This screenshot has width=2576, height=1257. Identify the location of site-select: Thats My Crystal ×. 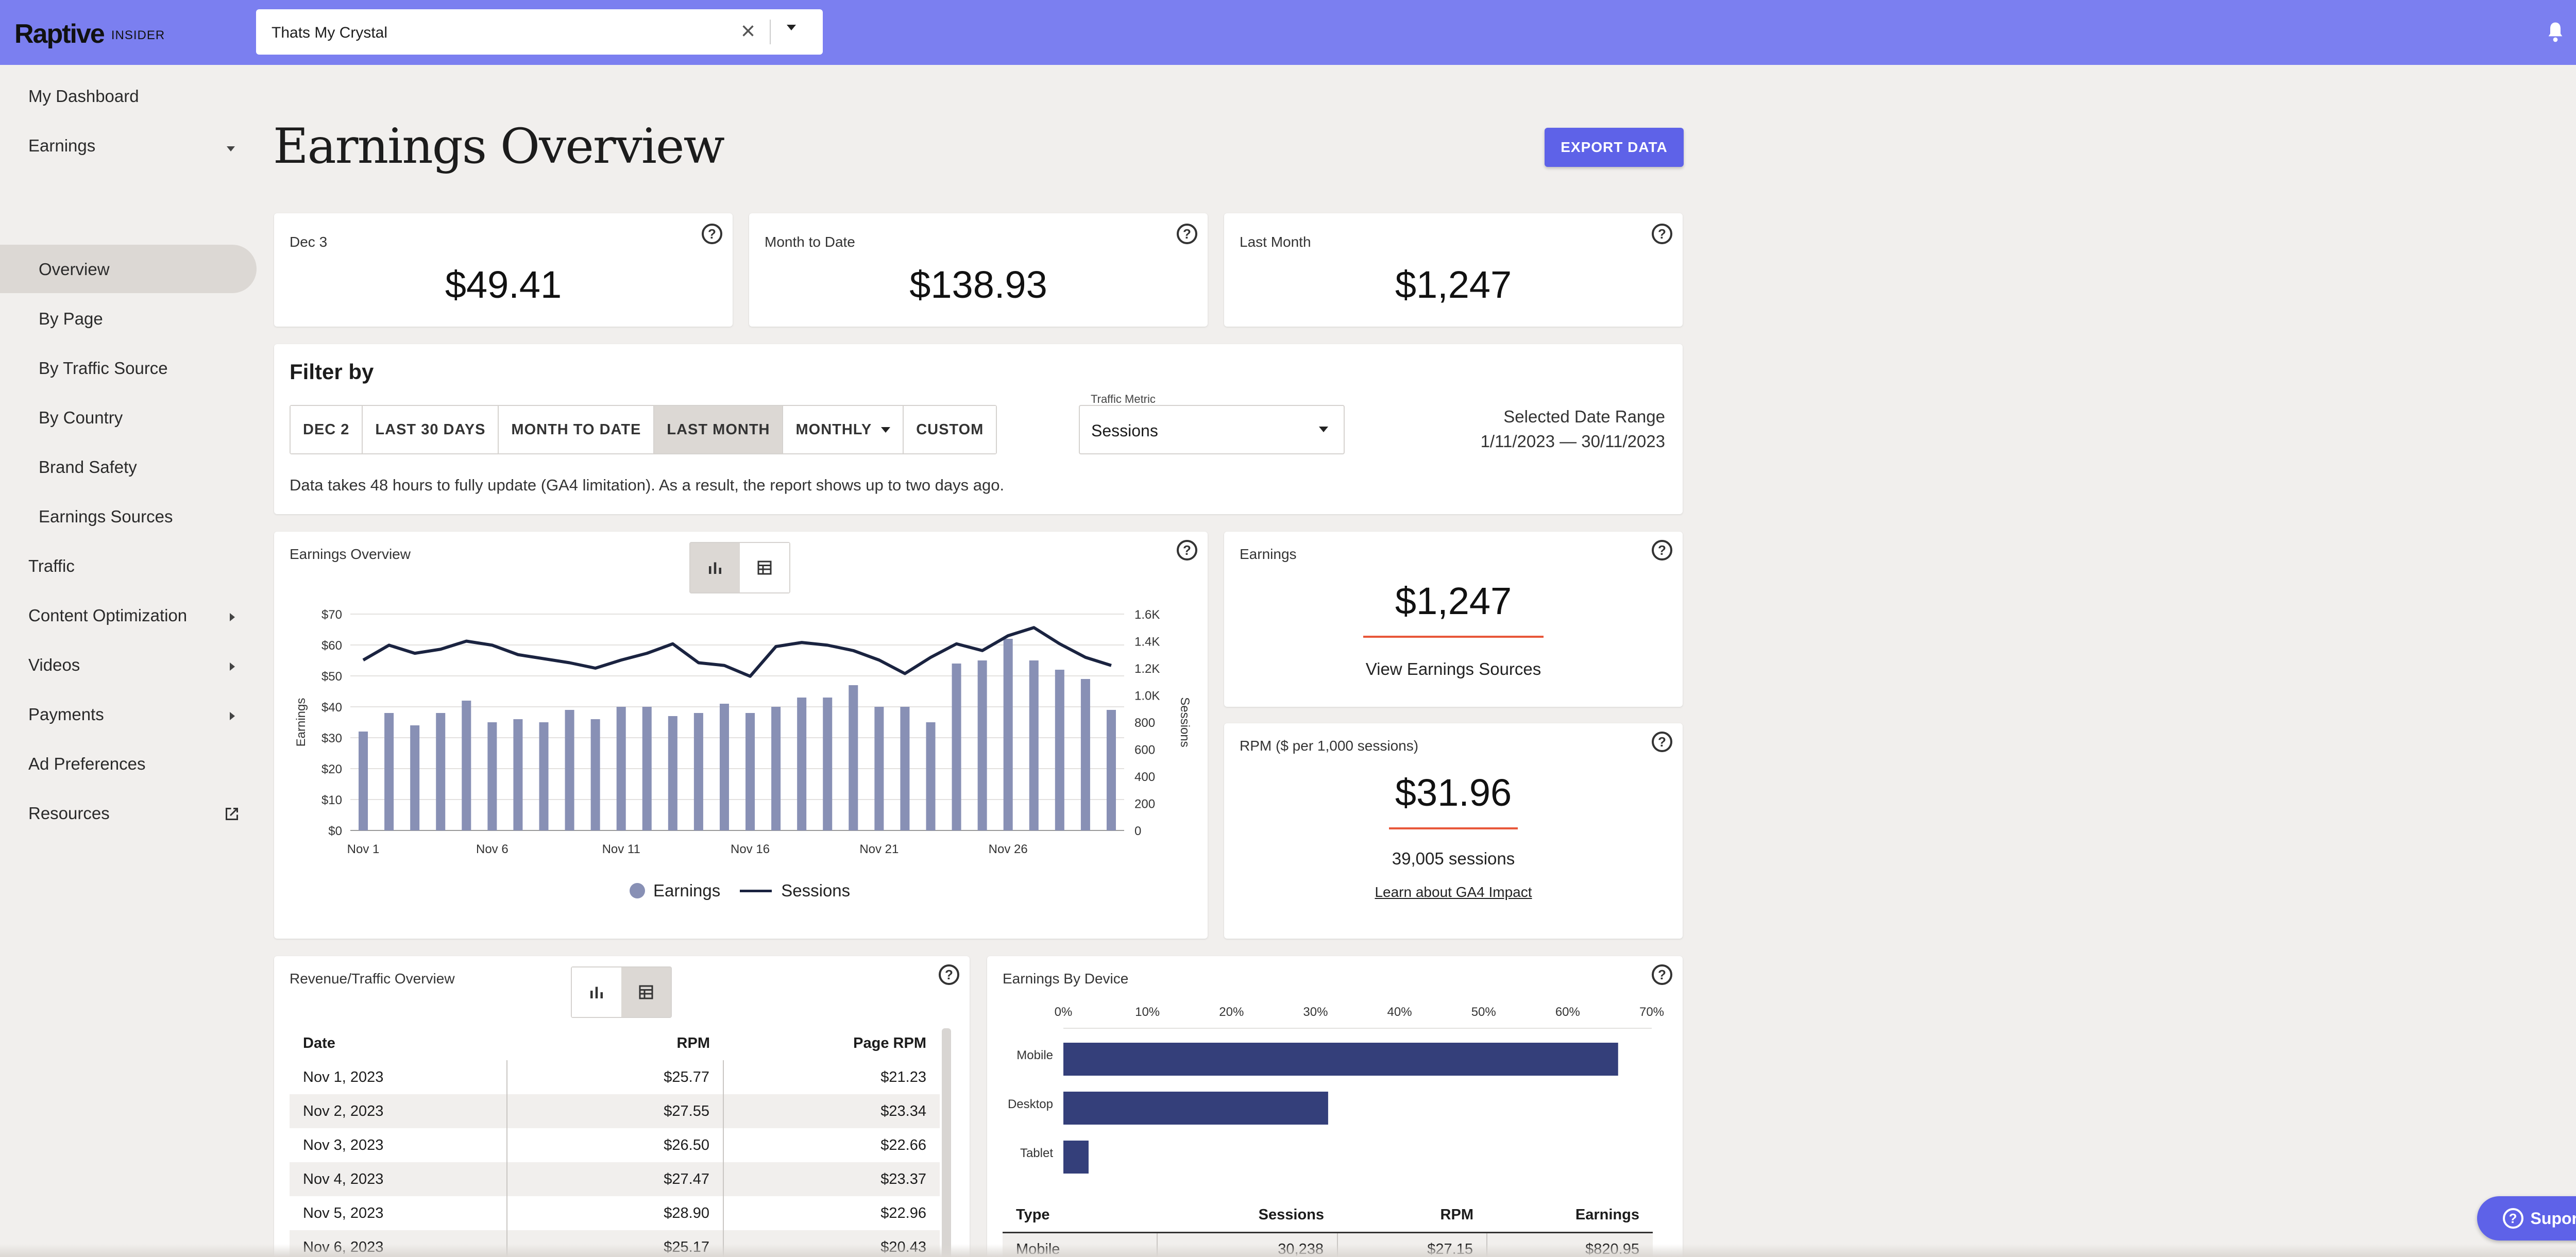
(539, 32).